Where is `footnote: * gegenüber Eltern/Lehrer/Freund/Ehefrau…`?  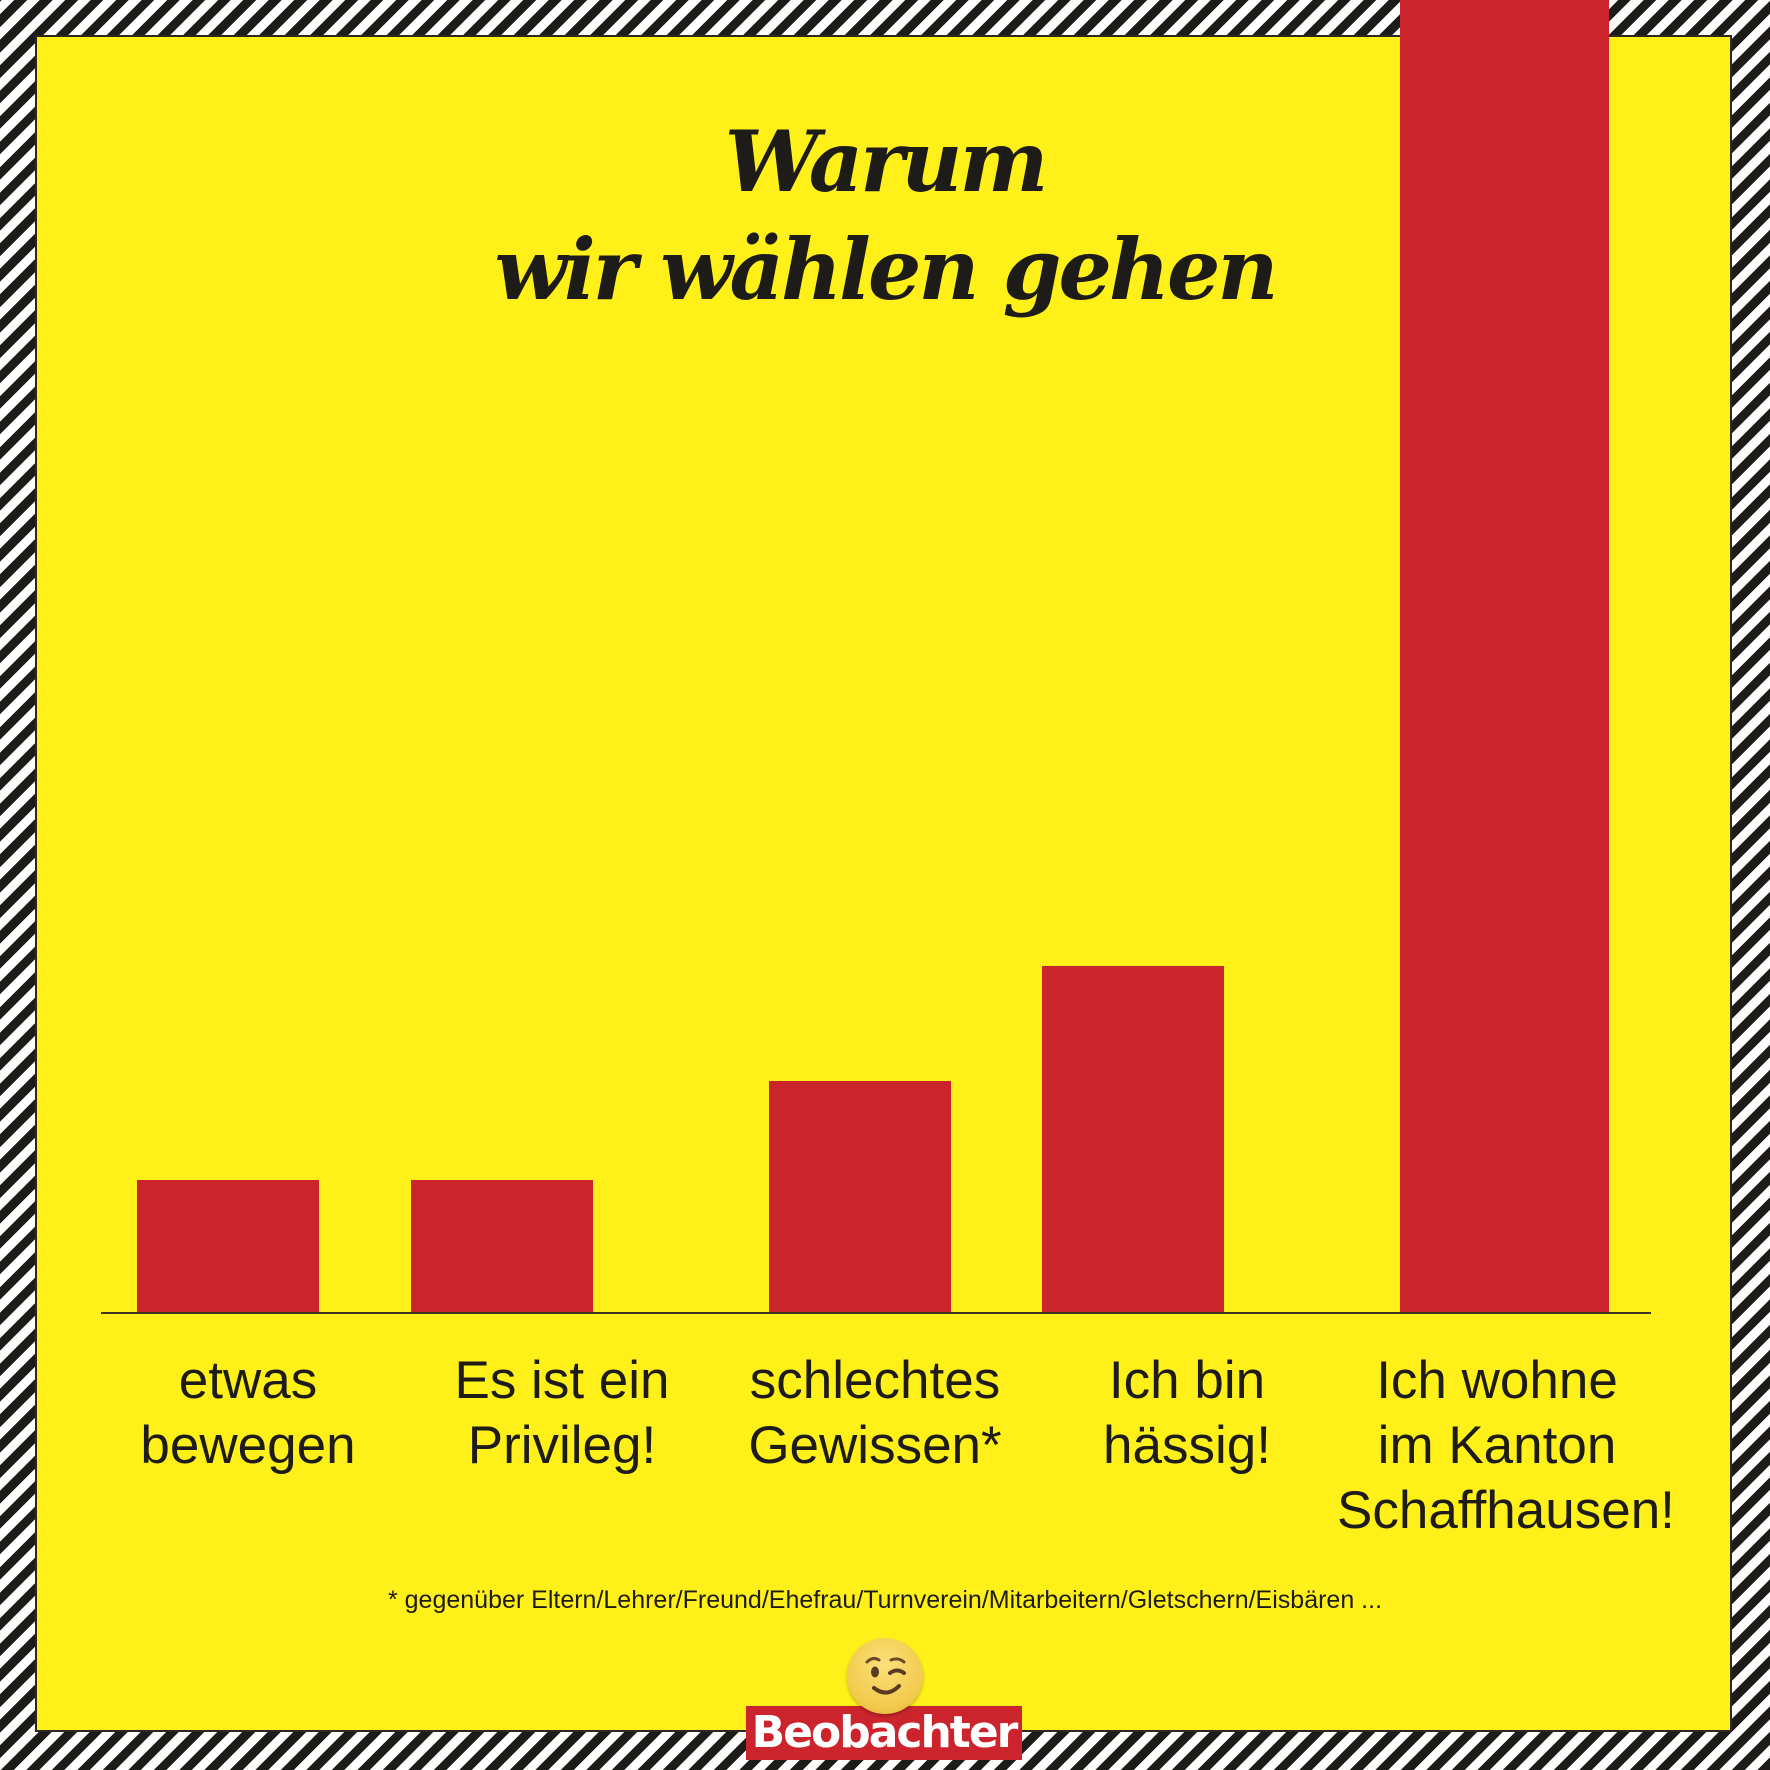
footnote: * gegenüber Eltern/Lehrer/Freund/Ehefrau… is located at coordinates (885, 1600).